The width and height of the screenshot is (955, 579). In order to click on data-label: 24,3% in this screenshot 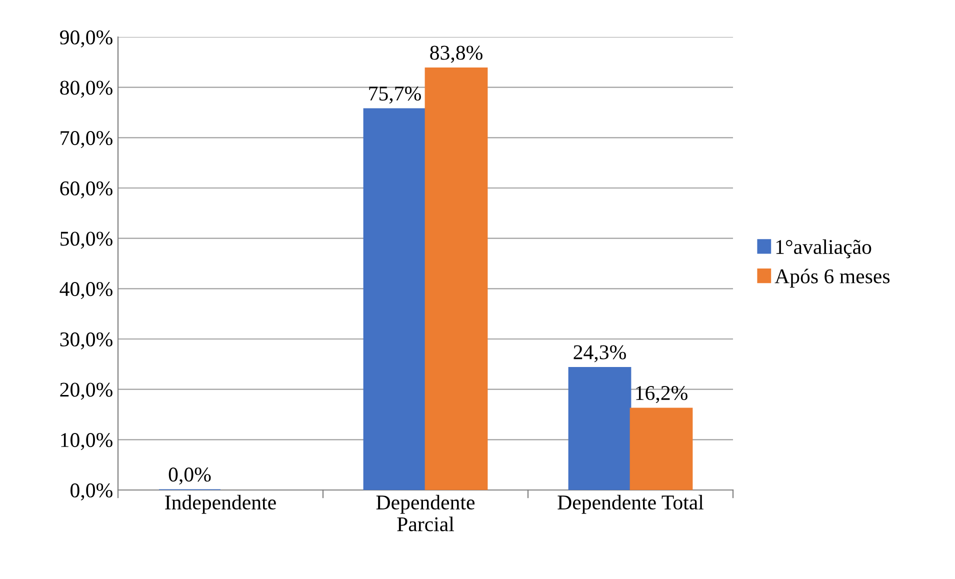, I will do `click(600, 353)`.